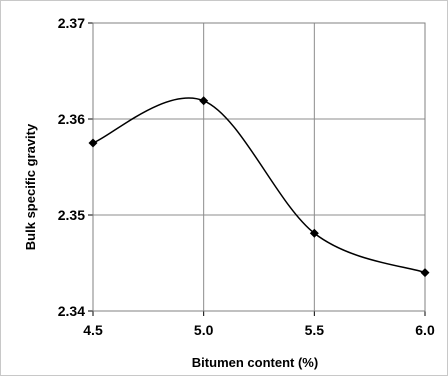 Image resolution: width=448 pixels, height=382 pixels. I want to click on x-axis-title: Bitumen content (%), so click(255, 362).